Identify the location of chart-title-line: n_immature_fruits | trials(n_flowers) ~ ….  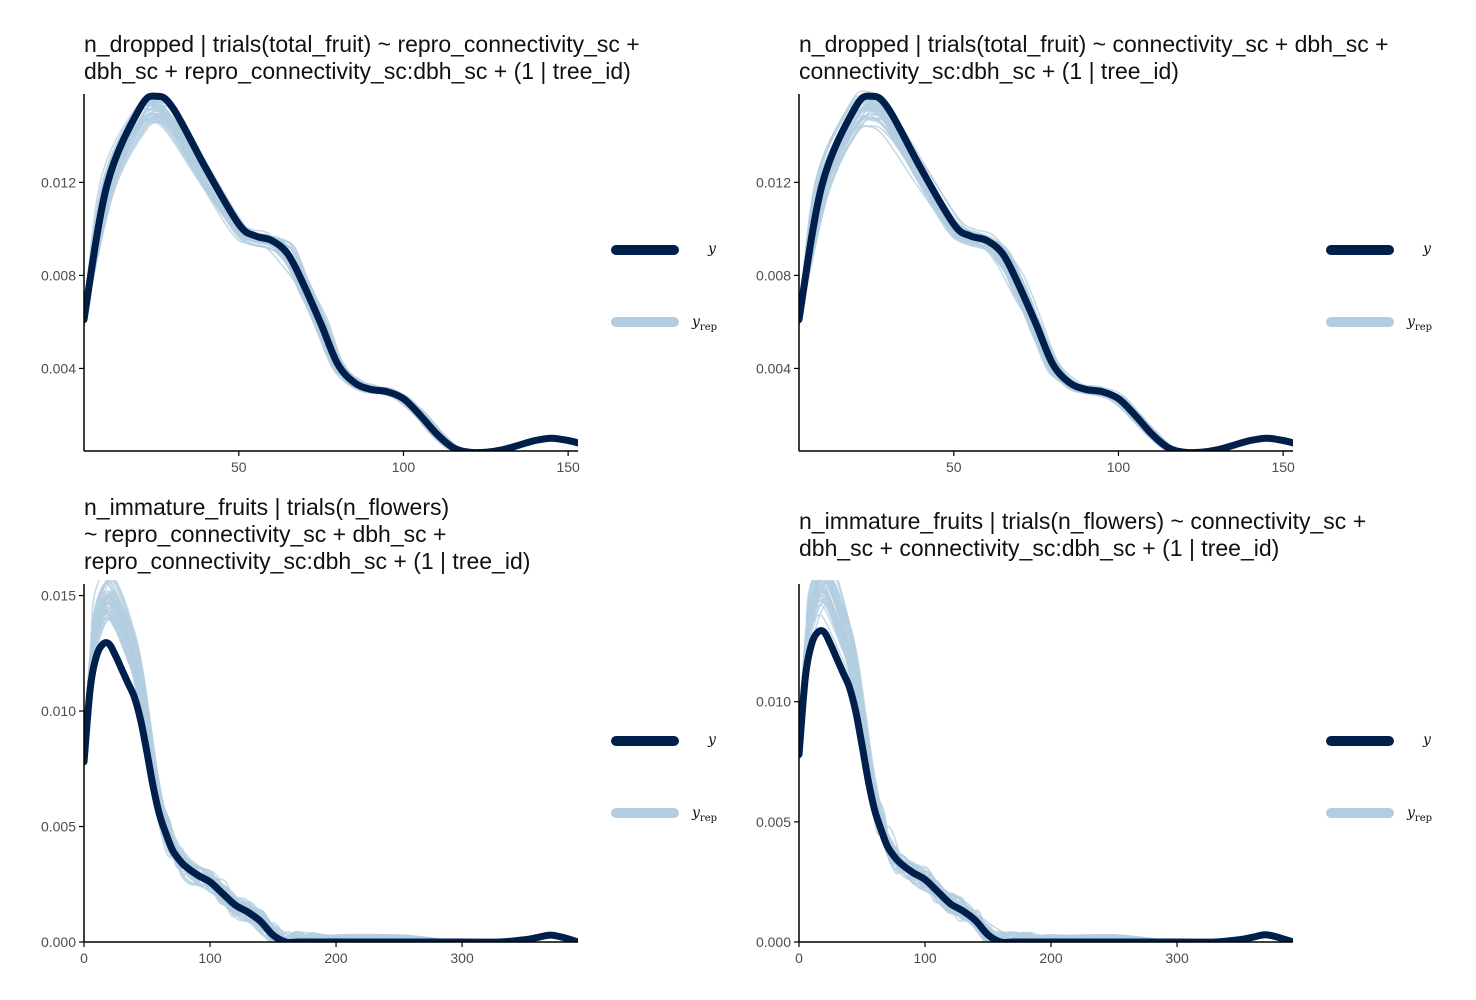
(1083, 521).